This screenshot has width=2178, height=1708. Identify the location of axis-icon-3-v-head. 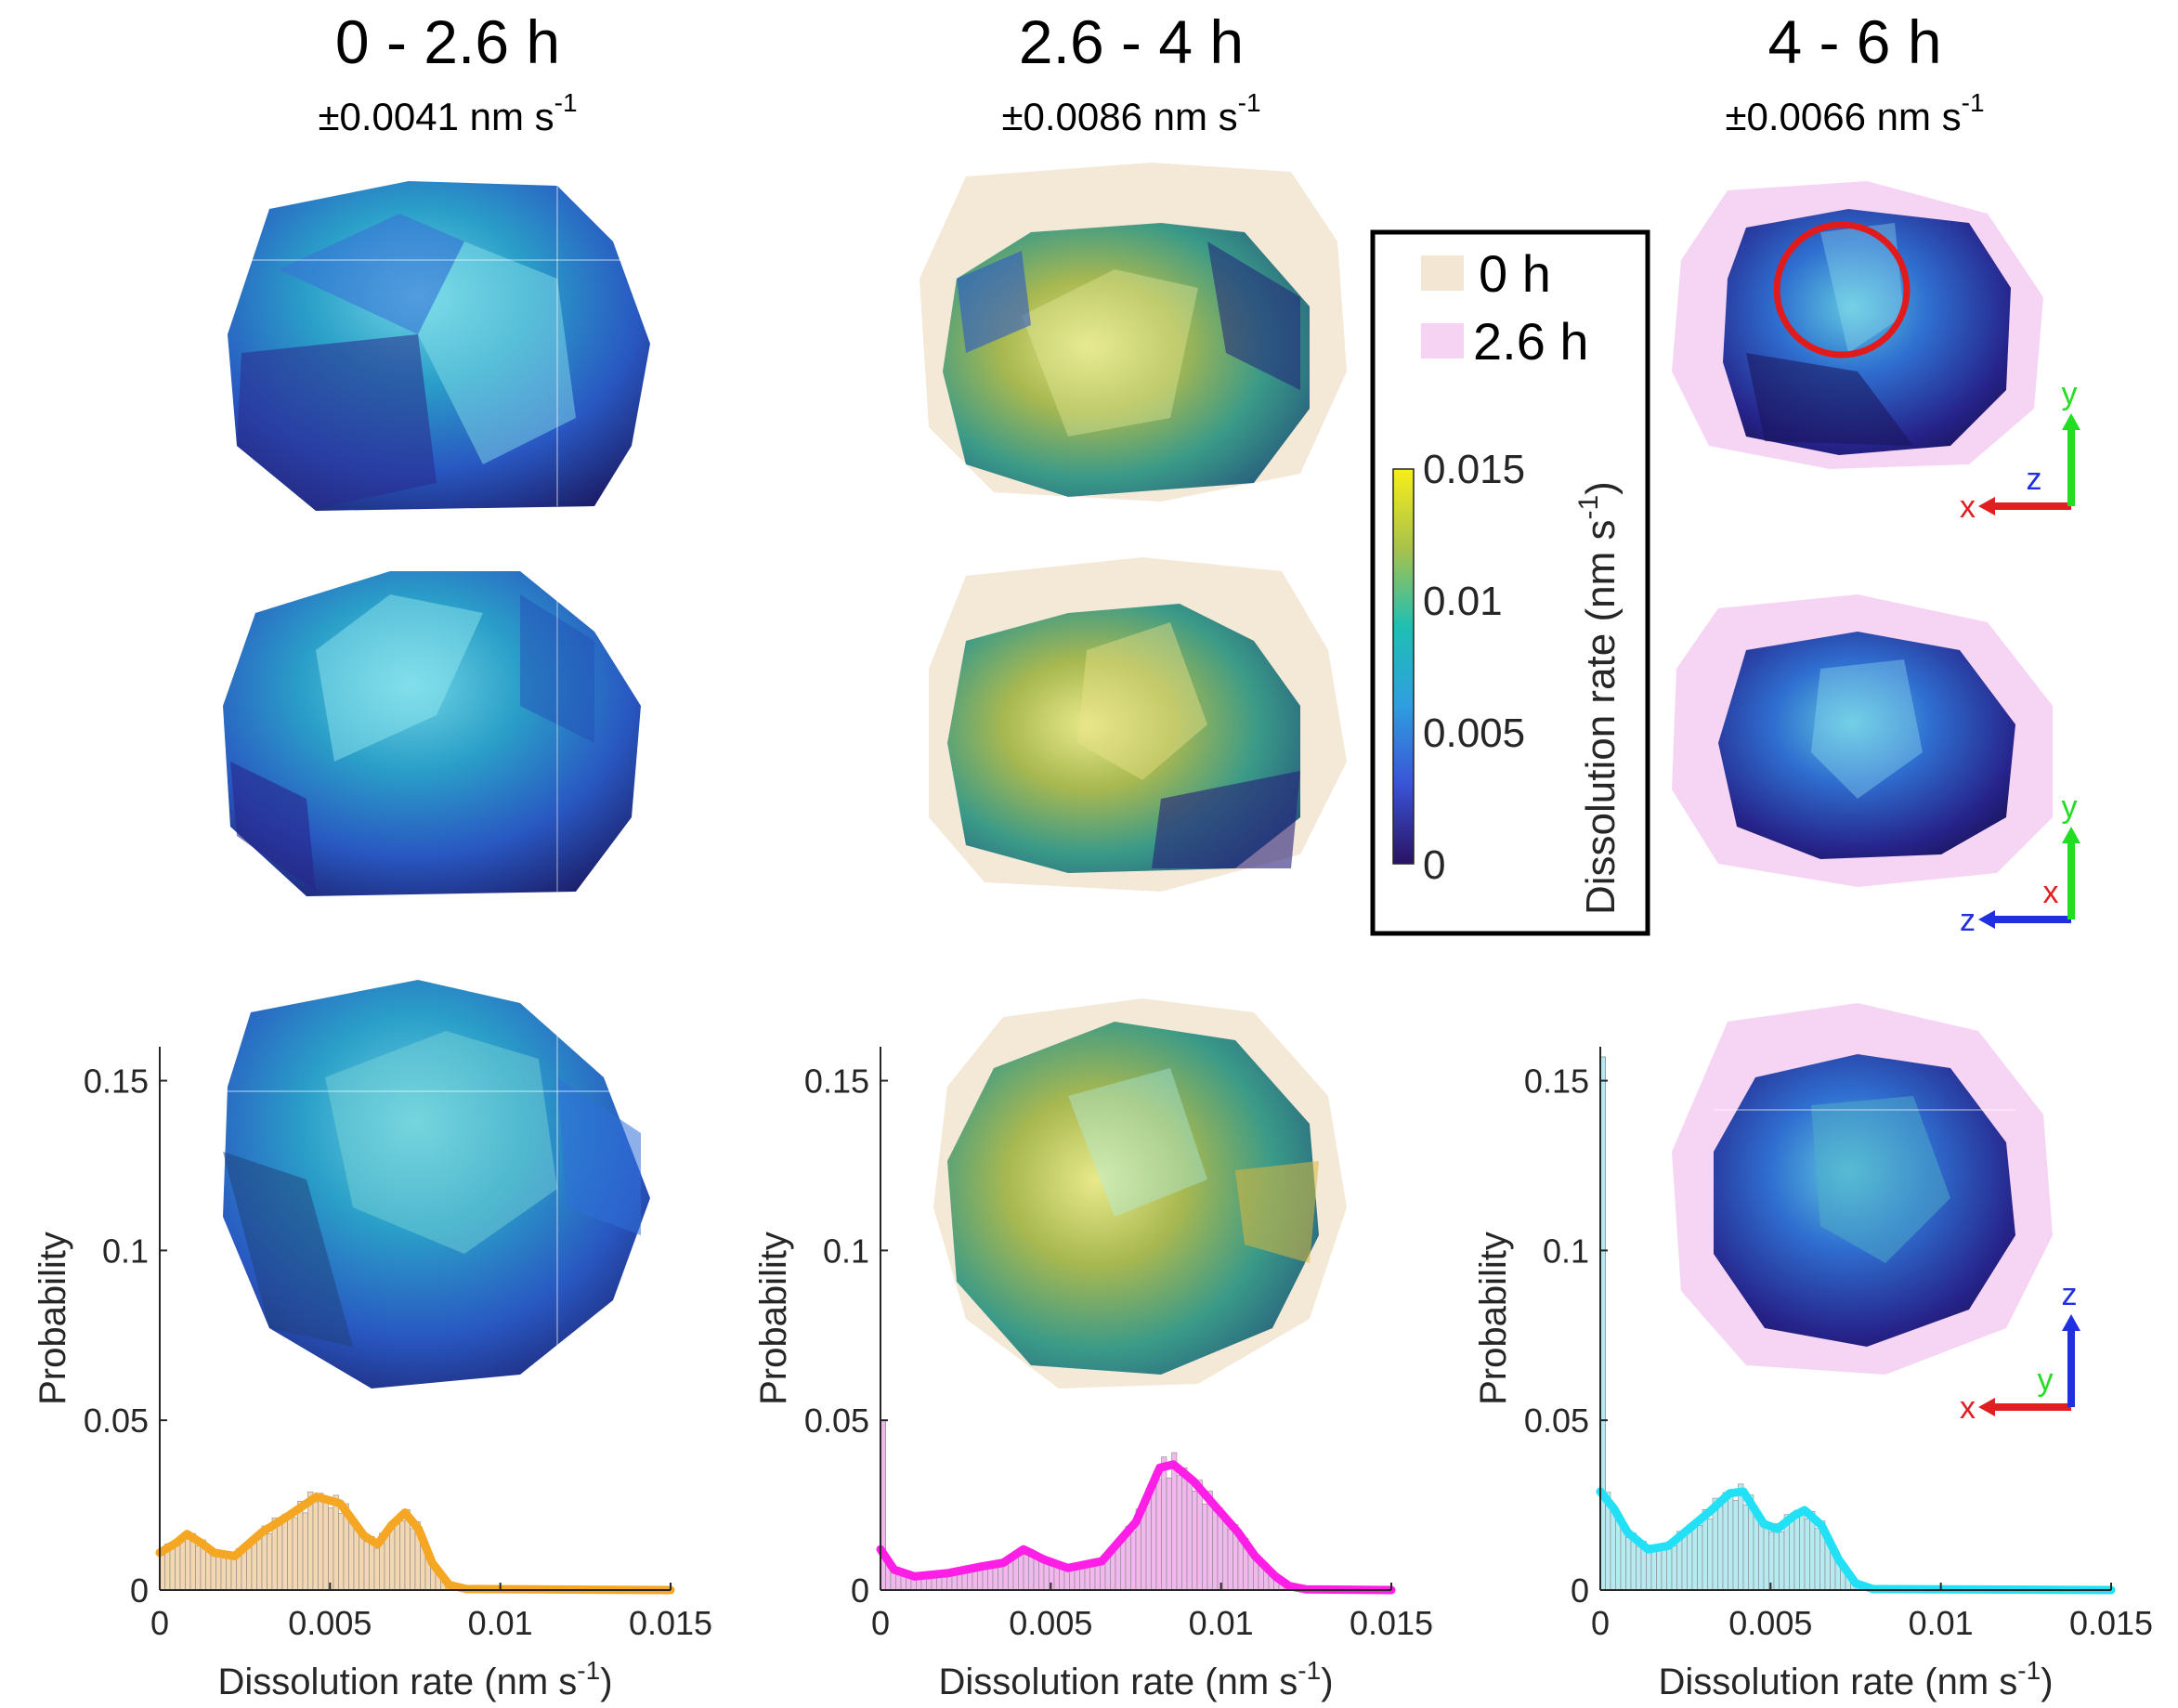
(2071, 1322).